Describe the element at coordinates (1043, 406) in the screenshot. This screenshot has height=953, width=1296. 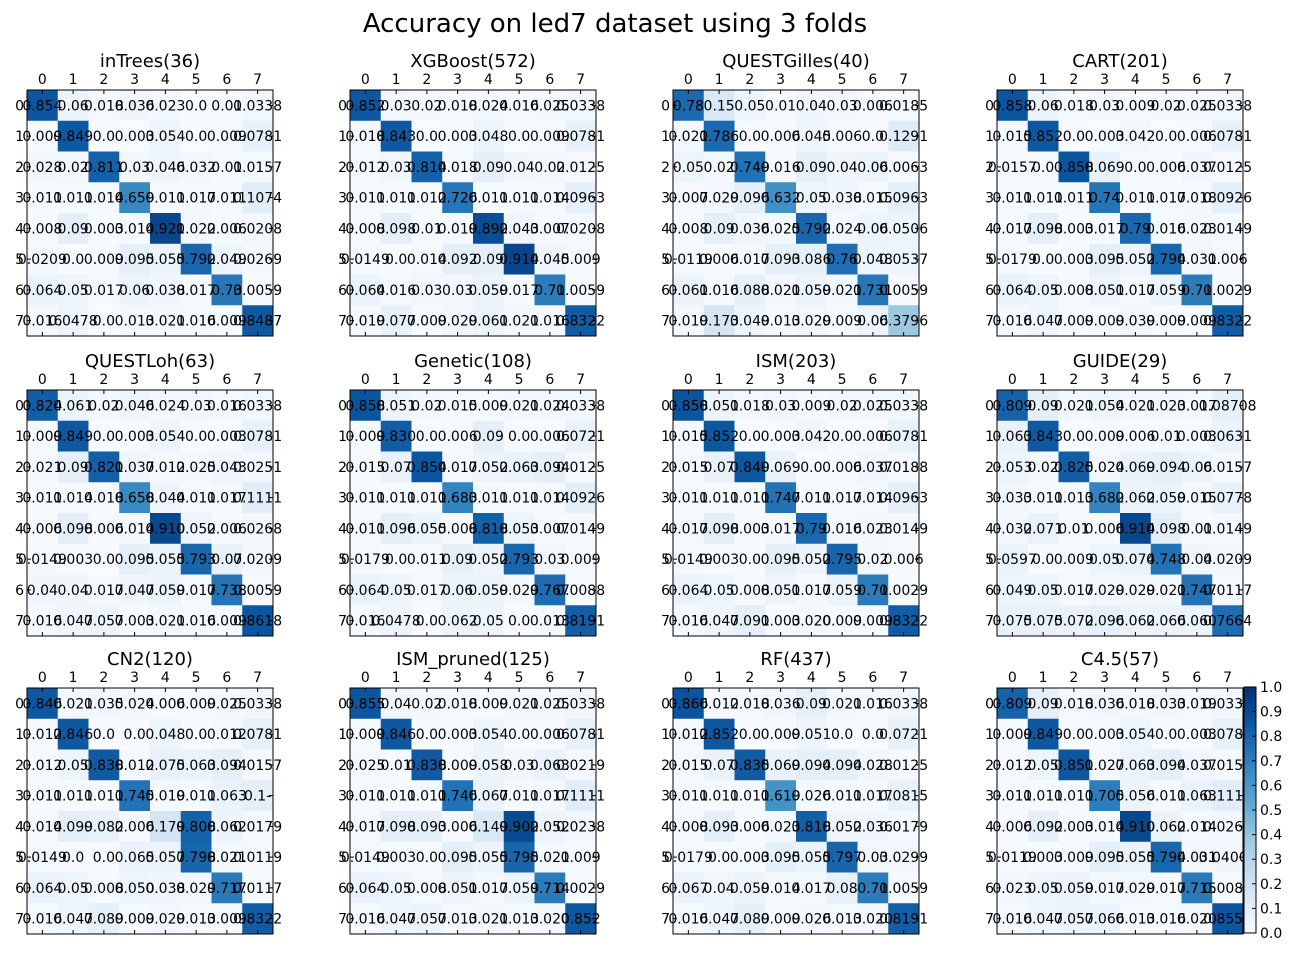
I see `cell-value-label: 0.09` at that location.